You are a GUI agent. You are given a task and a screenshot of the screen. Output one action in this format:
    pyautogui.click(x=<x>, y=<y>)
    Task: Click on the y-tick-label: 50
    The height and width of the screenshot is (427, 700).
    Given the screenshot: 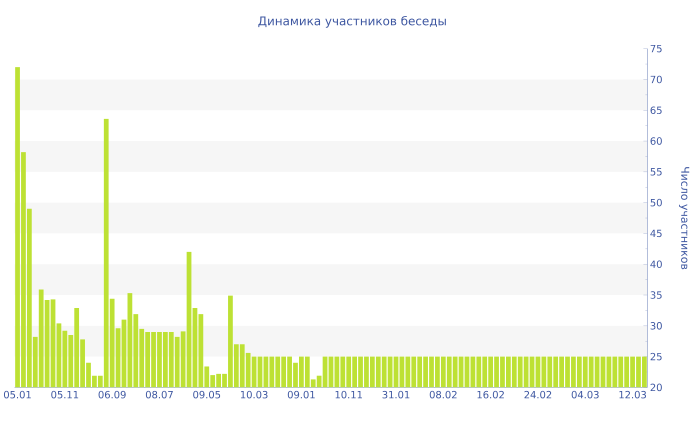 What is the action you would take?
    pyautogui.click(x=656, y=202)
    